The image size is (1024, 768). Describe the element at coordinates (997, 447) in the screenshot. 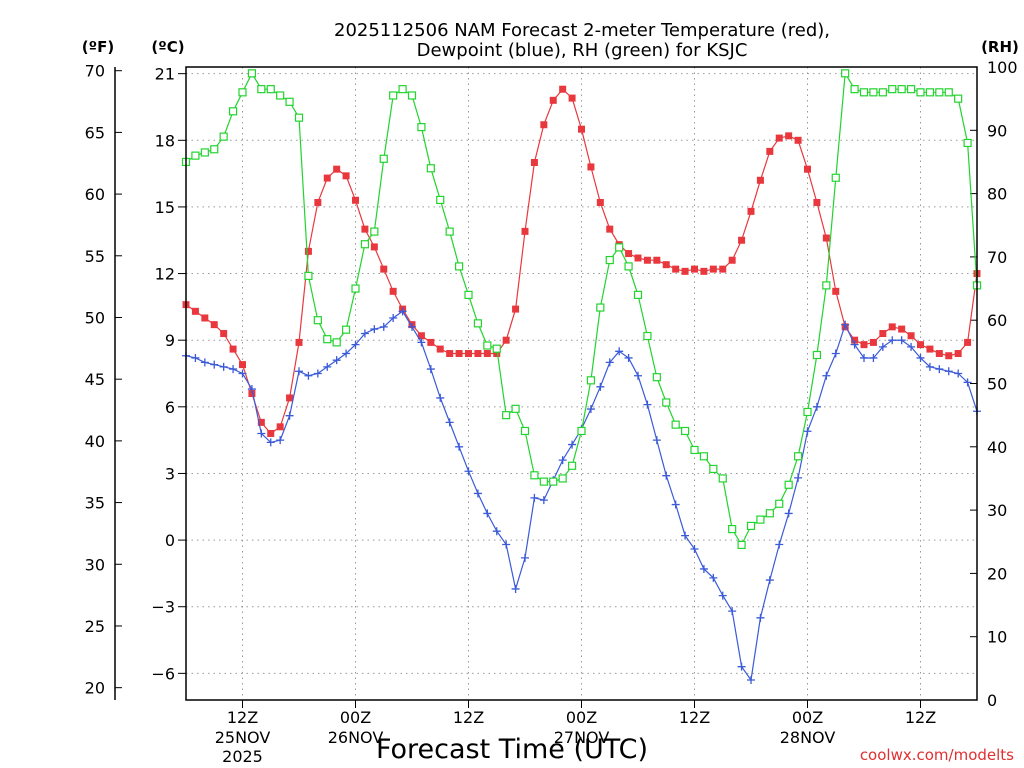

I see `rh-tick-label: 40` at that location.